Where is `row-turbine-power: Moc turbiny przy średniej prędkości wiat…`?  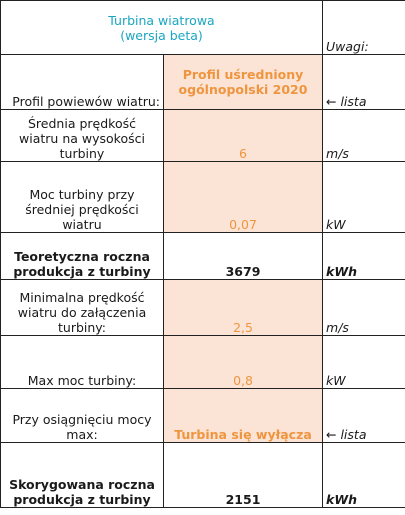 row-turbine-power: Moc turbiny przy średniej prędkości wiat… is located at coordinates (202, 197).